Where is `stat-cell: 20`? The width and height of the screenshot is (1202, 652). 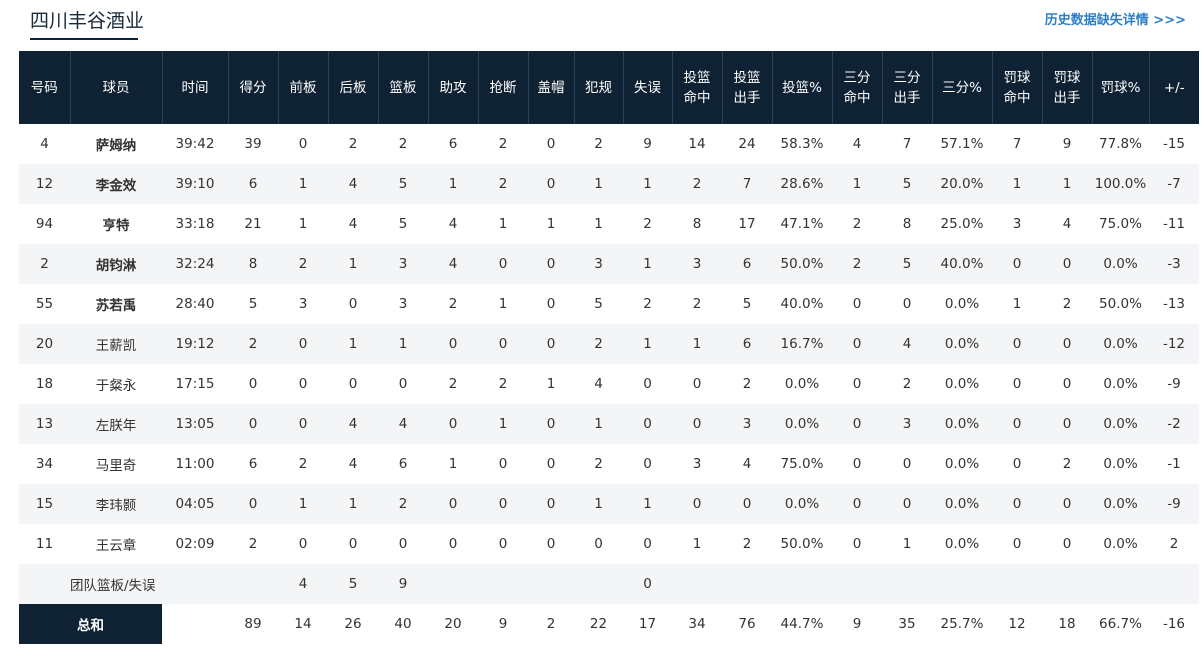
stat-cell: 20 is located at coordinates (44, 344).